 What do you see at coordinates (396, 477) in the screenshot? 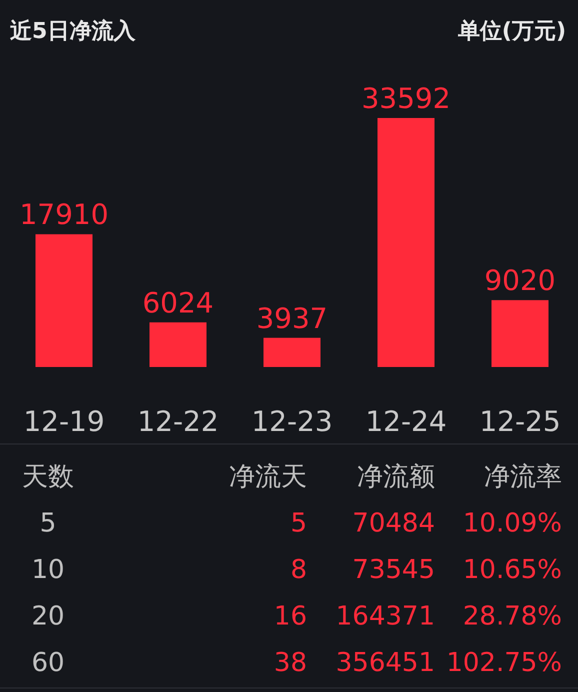
I see `text: 净流额` at bounding box center [396, 477].